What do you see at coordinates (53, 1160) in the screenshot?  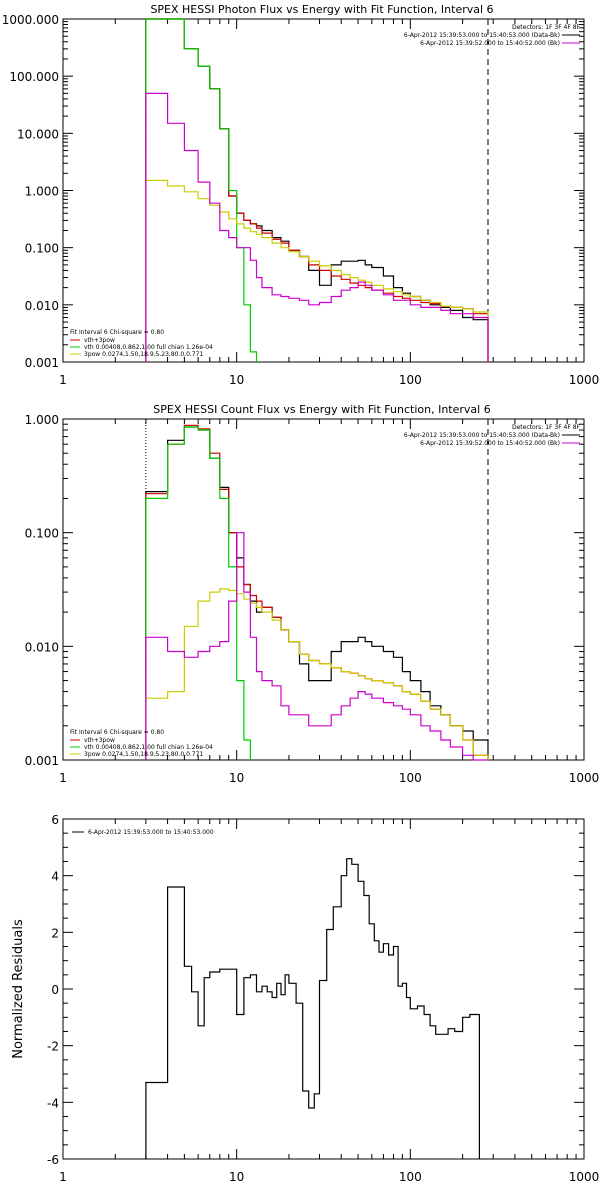 I see `panel-3-ytick-label: -6` at bounding box center [53, 1160].